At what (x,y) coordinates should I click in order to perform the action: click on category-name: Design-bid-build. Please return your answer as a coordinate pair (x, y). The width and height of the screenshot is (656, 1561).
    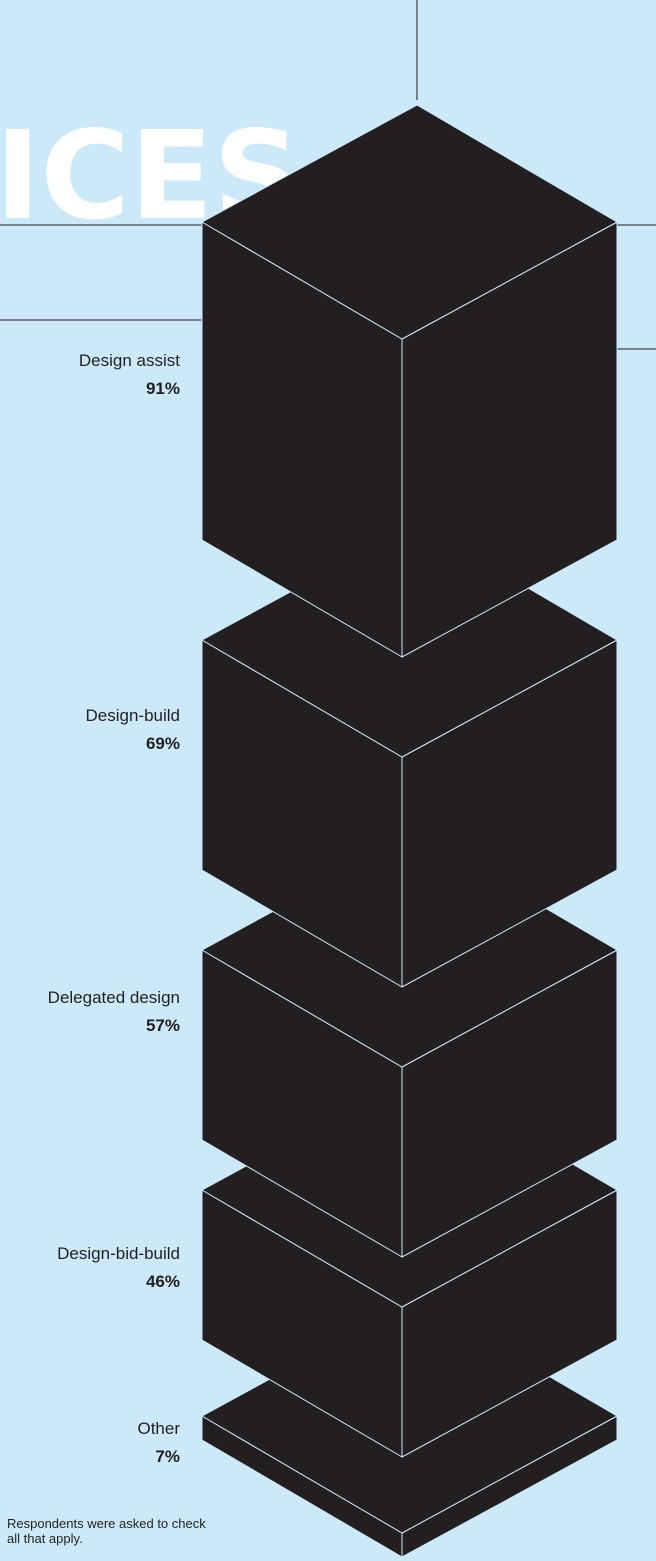
    Looking at the image, I should click on (118, 1253).